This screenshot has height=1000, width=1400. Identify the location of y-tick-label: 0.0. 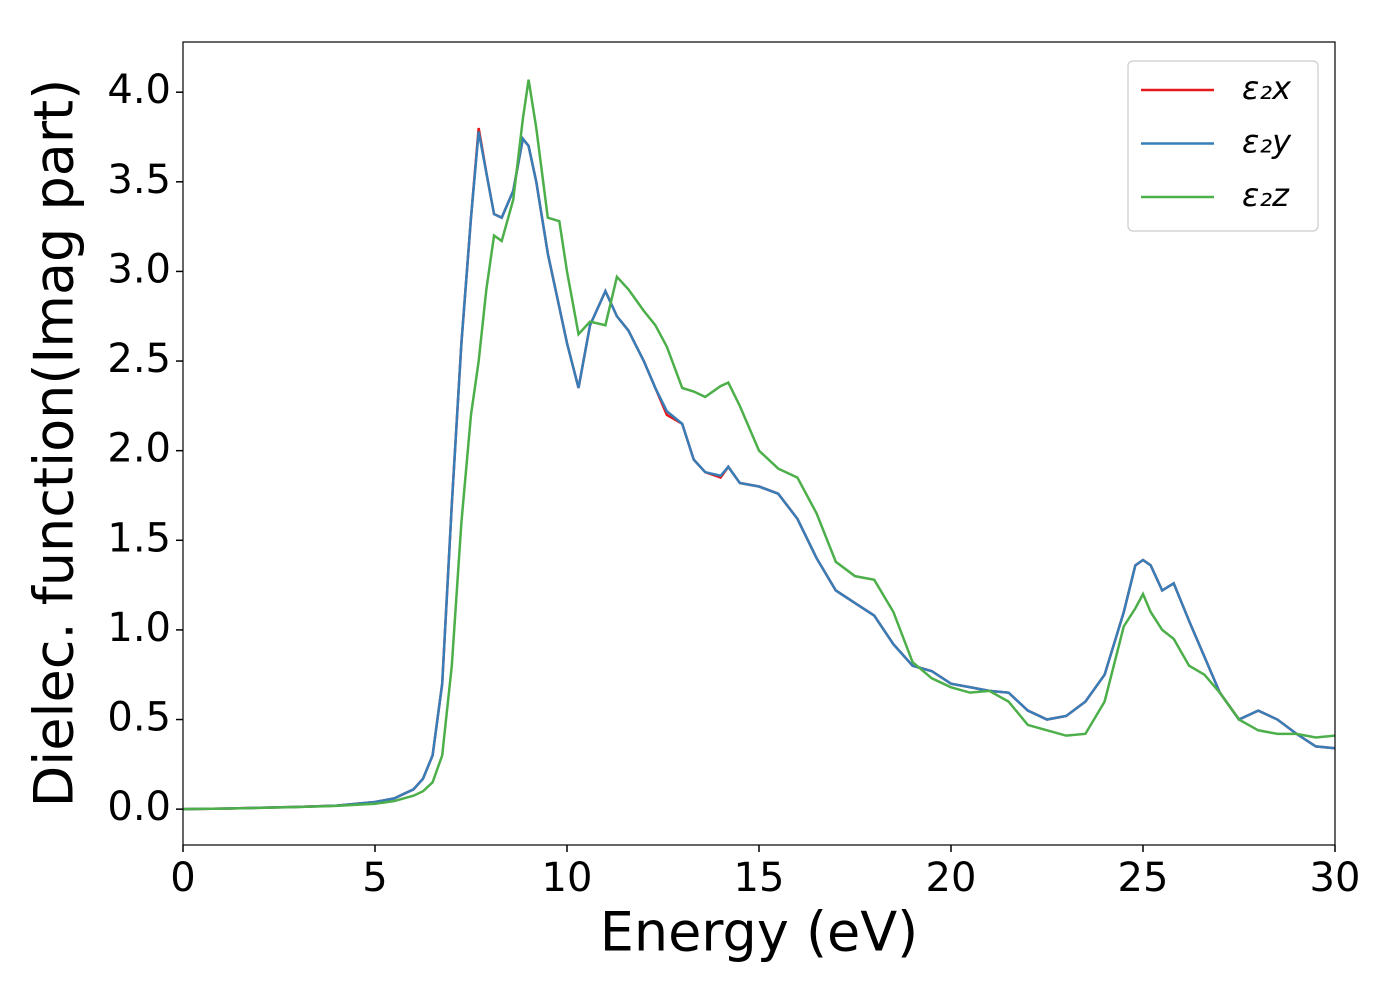
(139, 807).